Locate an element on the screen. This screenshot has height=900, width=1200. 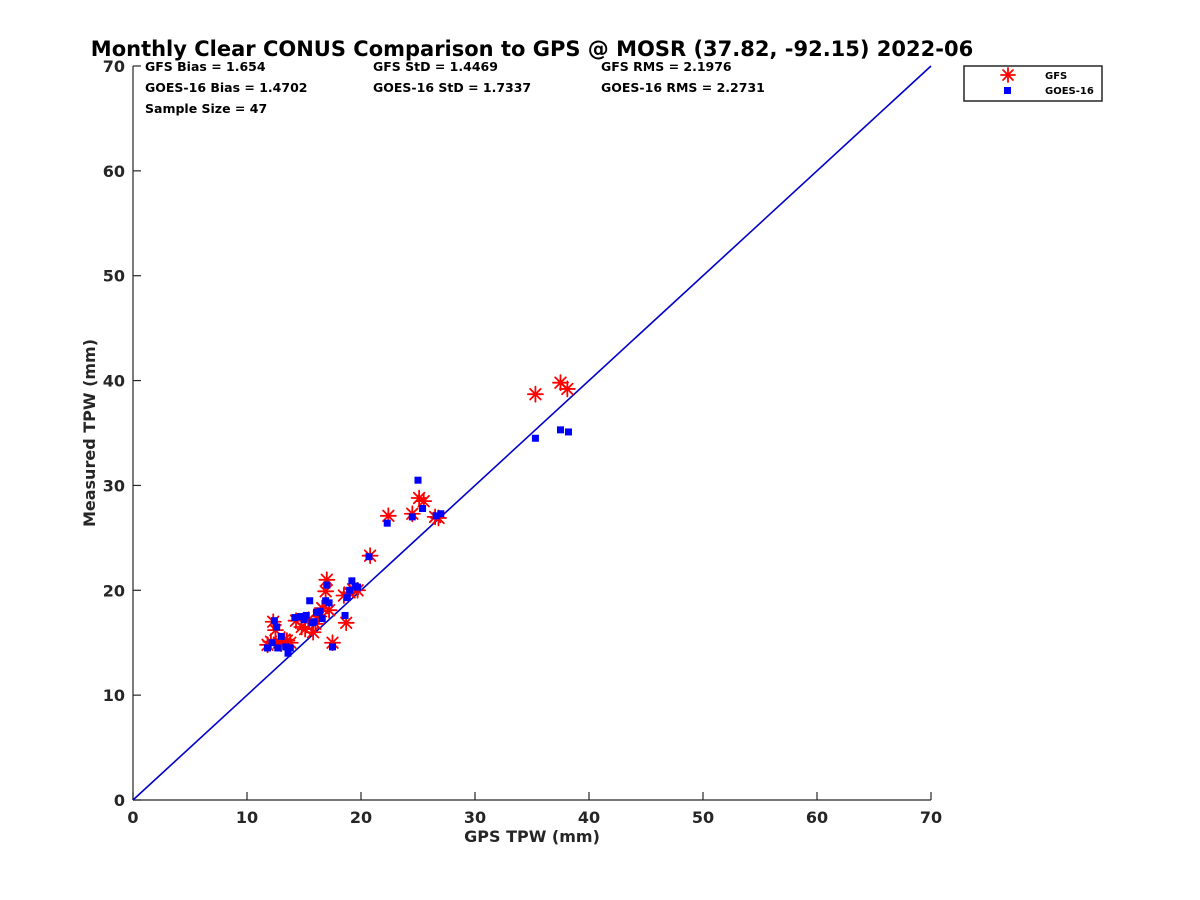
legend-goes16-marker-shape is located at coordinates (1007, 90).